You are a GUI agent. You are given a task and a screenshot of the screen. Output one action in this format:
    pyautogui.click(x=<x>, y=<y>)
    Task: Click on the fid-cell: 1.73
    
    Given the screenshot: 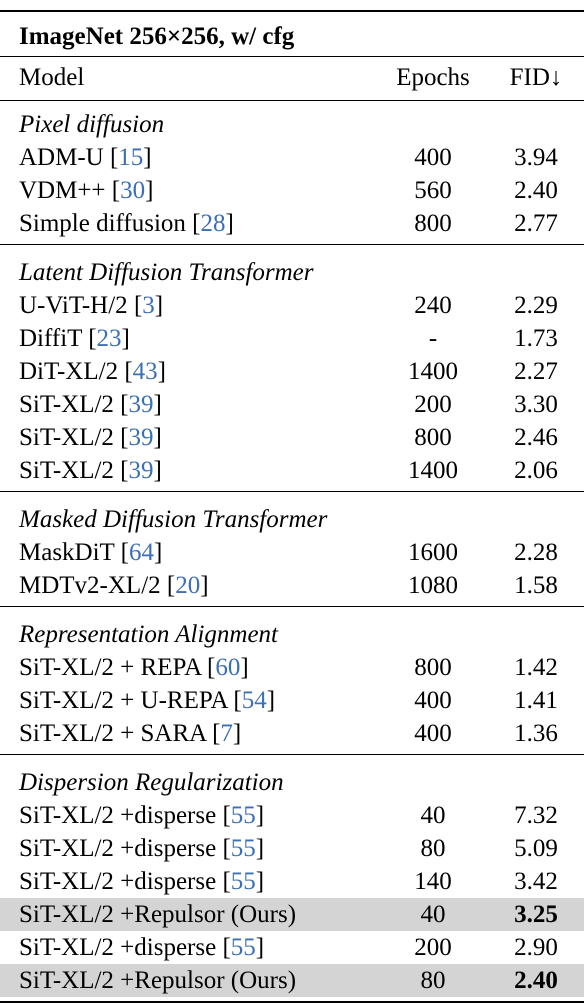 What is the action you would take?
    pyautogui.click(x=536, y=338)
    